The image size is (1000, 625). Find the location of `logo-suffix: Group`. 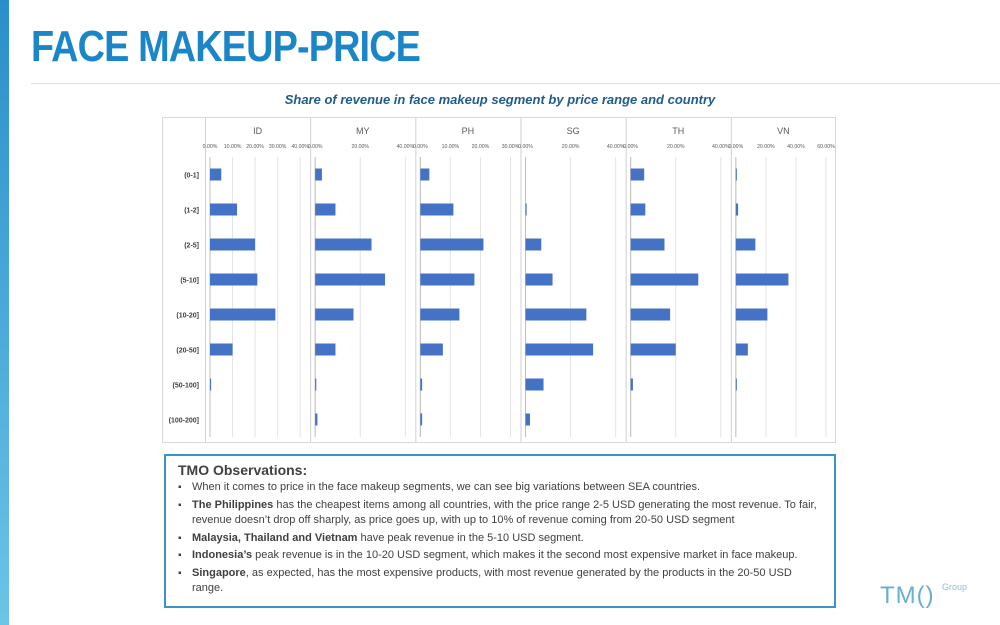

logo-suffix: Group is located at coordinates (955, 587).